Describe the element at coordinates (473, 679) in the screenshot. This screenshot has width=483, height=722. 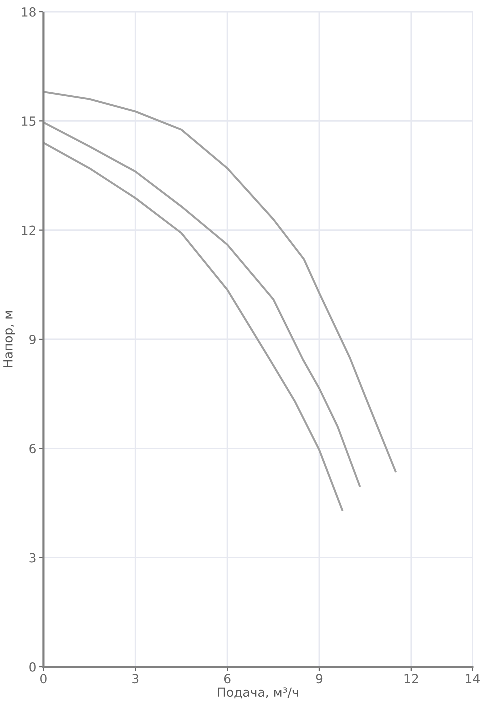
I see `x-tick-label: 14` at that location.